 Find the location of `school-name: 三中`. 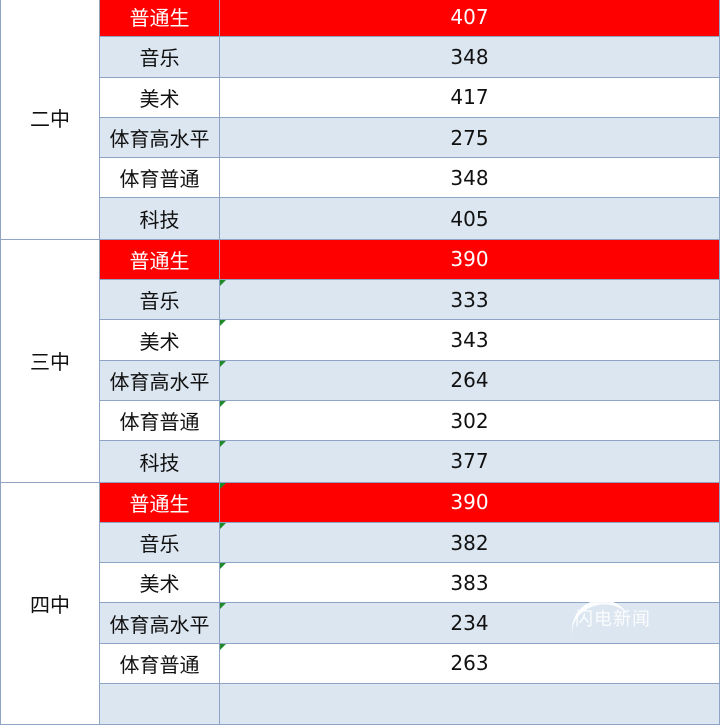

school-name: 三中 is located at coordinates (50, 360).